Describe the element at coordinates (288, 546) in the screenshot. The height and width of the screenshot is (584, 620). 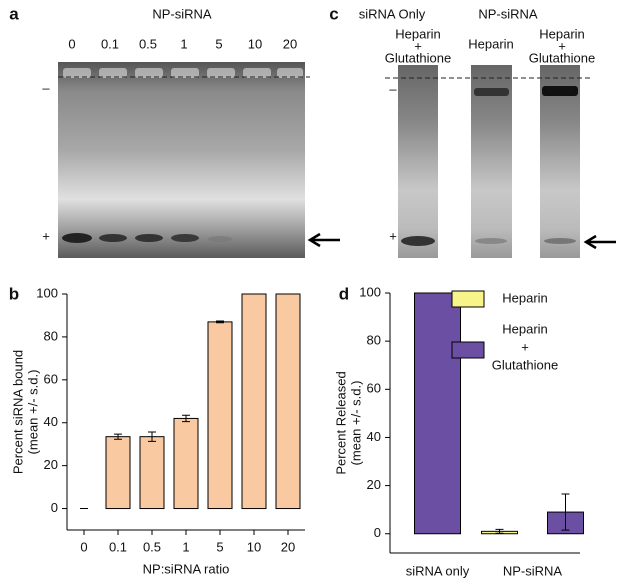
I see `x-tick-label: 20` at that location.